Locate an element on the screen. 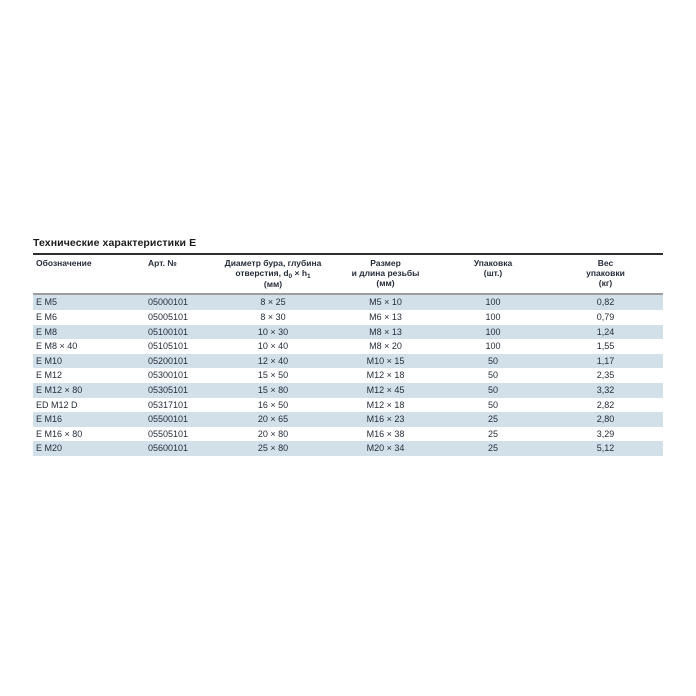 The image size is (696, 696). cell-pack-weight: 0,79 is located at coordinates (605, 316).